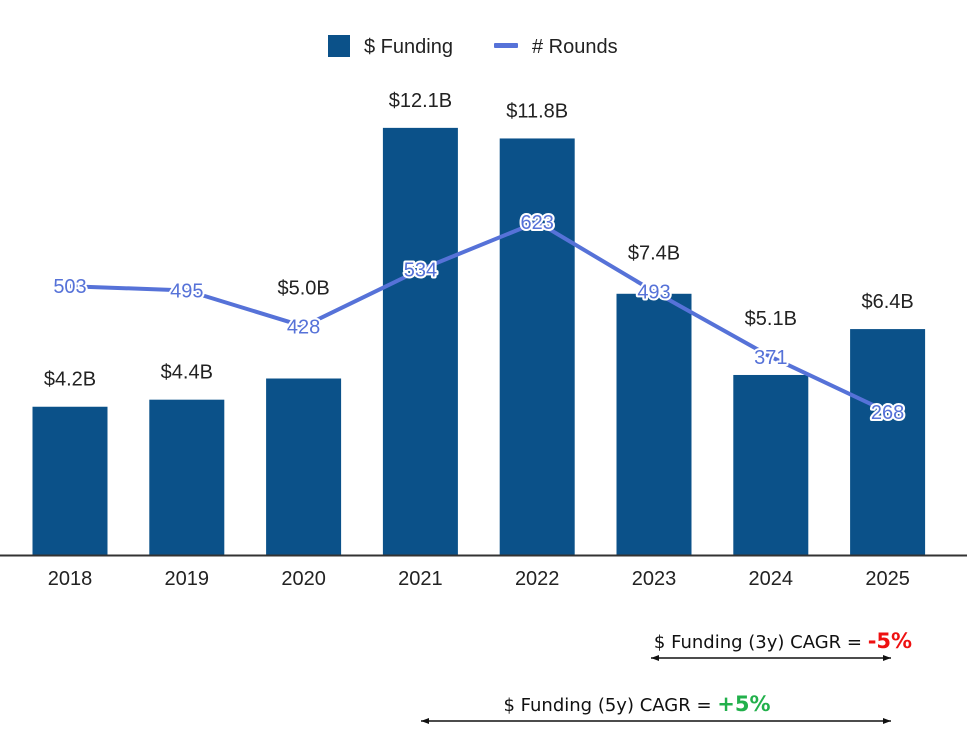  Describe the element at coordinates (654, 424) in the screenshot. I see `bar-2023` at that location.